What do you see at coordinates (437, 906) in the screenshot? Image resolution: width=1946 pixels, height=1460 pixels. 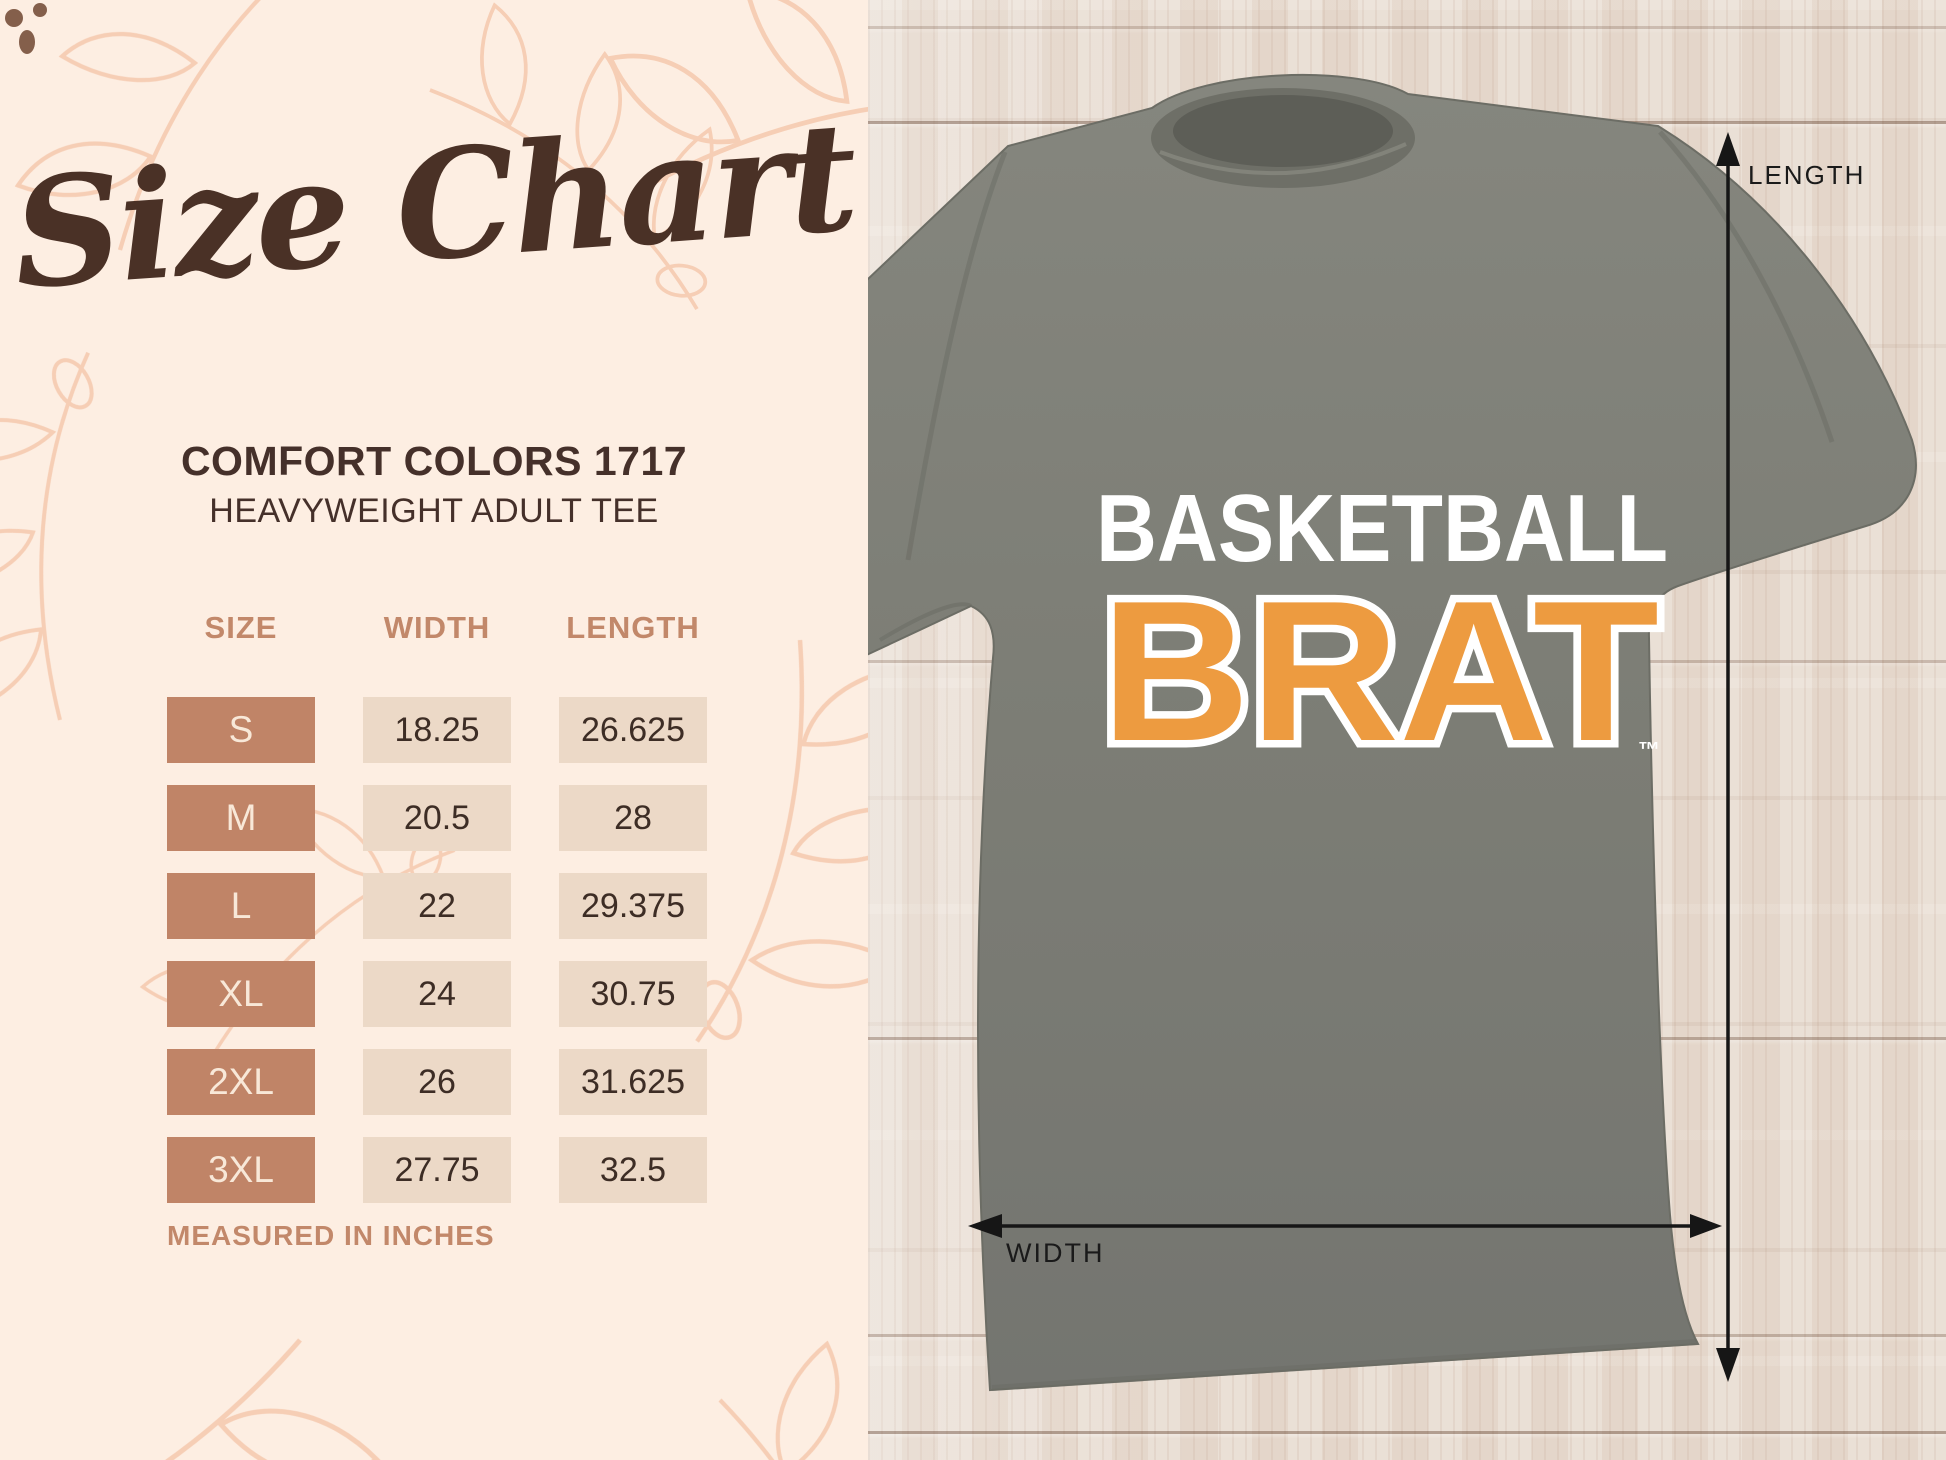 I see `width-cell: 22` at bounding box center [437, 906].